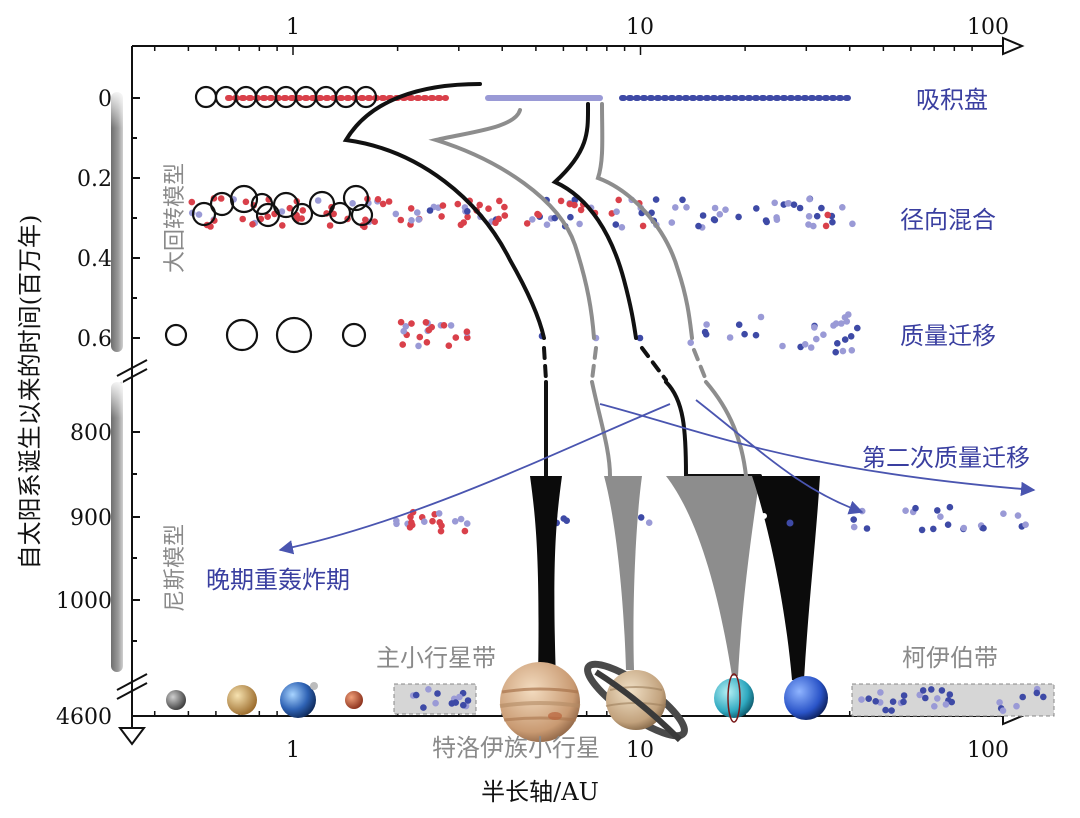 The image size is (1080, 818). I want to click on y-tick-0: 0, so click(105, 99).